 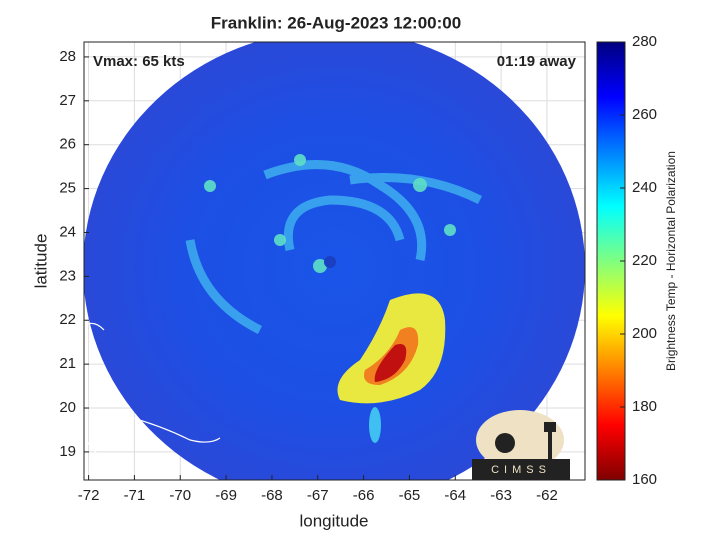 I want to click on vmax-annotation: Vmax: 65 kts, so click(x=139, y=61).